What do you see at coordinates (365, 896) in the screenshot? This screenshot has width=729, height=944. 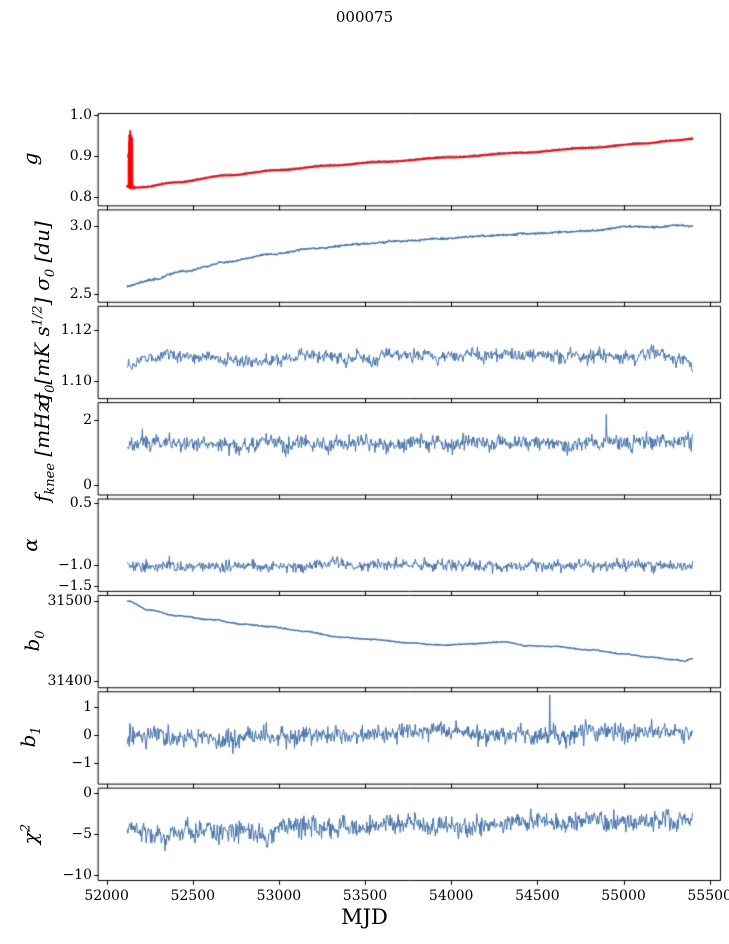 I see `x-tick-label: 53500` at bounding box center [365, 896].